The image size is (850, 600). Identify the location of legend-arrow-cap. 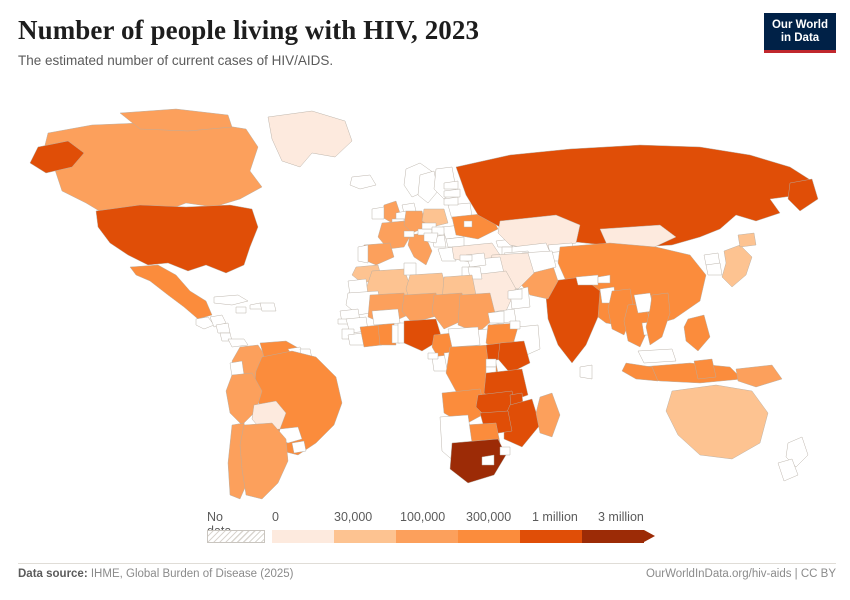
(649, 536).